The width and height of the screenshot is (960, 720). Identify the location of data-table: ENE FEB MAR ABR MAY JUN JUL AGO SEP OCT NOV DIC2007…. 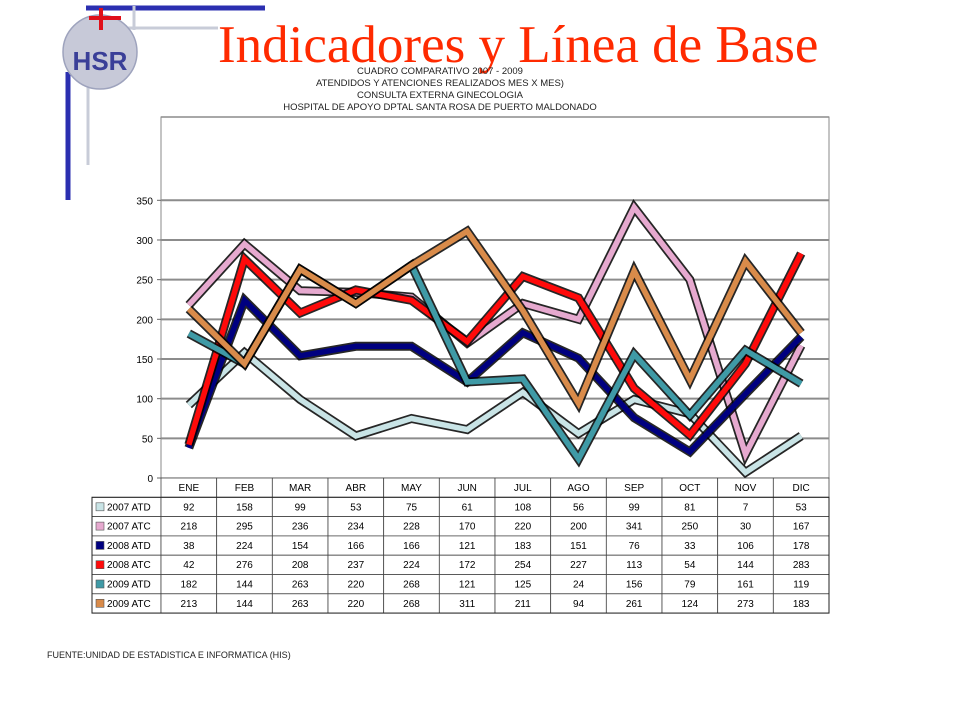
(460, 545).